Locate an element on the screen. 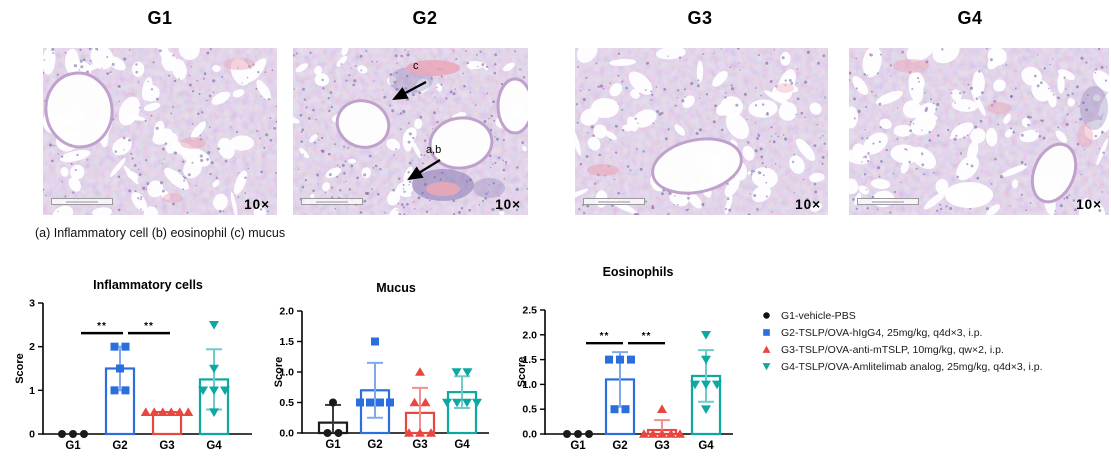 The image size is (1111, 459). y-tick-label: 0.5 is located at coordinates (529, 410).